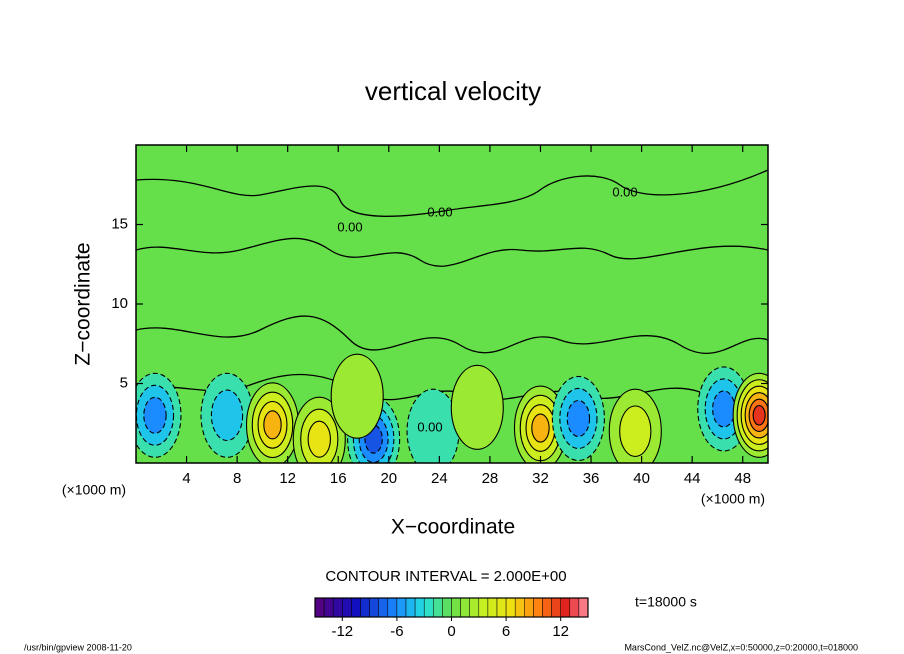 Image resolution: width=904 pixels, height=654 pixels. I want to click on x-tick-label: 44, so click(692, 478).